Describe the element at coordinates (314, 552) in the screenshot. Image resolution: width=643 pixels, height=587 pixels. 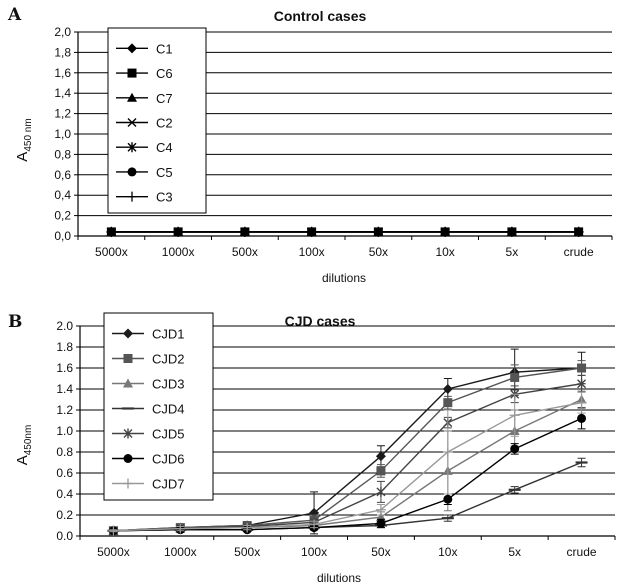
I see `panel-b-x-tick-label: 100x` at that location.